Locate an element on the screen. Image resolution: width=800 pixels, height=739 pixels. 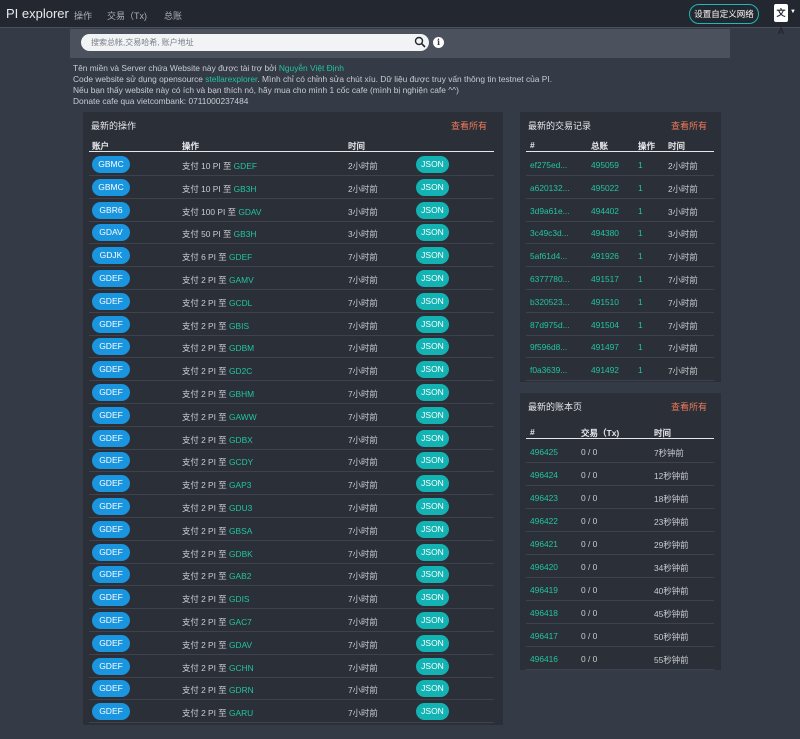
transactions-view-all-link: 查看所有 is located at coordinates (689, 126).